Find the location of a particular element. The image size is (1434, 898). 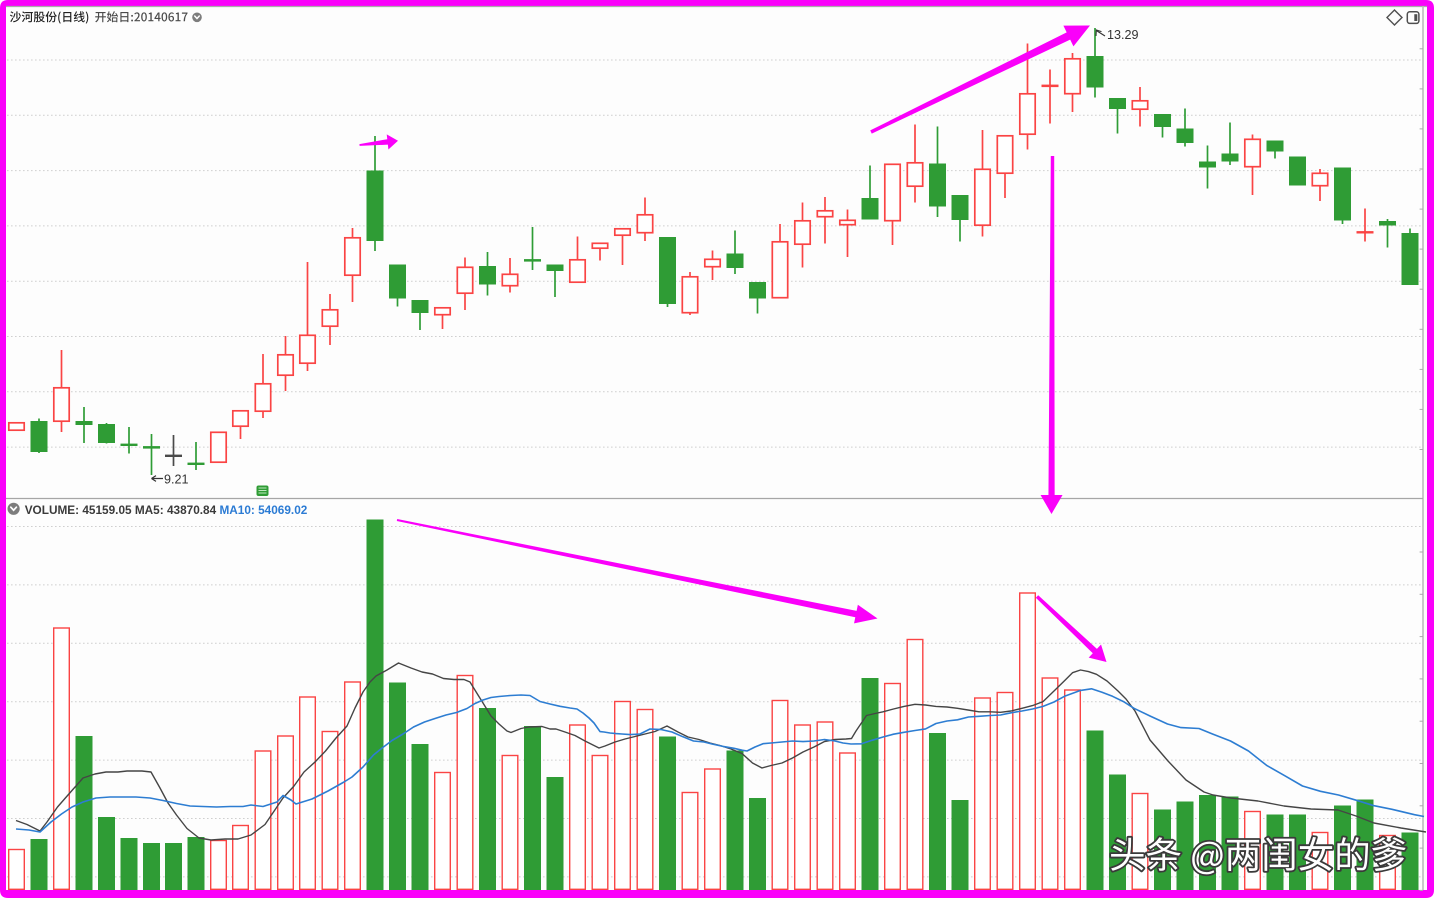

svg-text: 9.21 is located at coordinates (176, 480).